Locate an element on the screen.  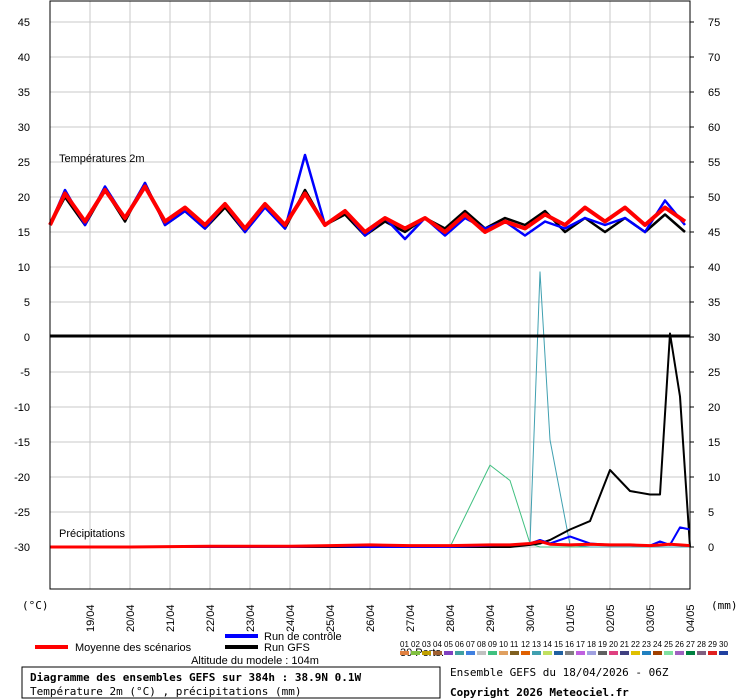
y2-tick-label: 5 is located at coordinates (711, 513).